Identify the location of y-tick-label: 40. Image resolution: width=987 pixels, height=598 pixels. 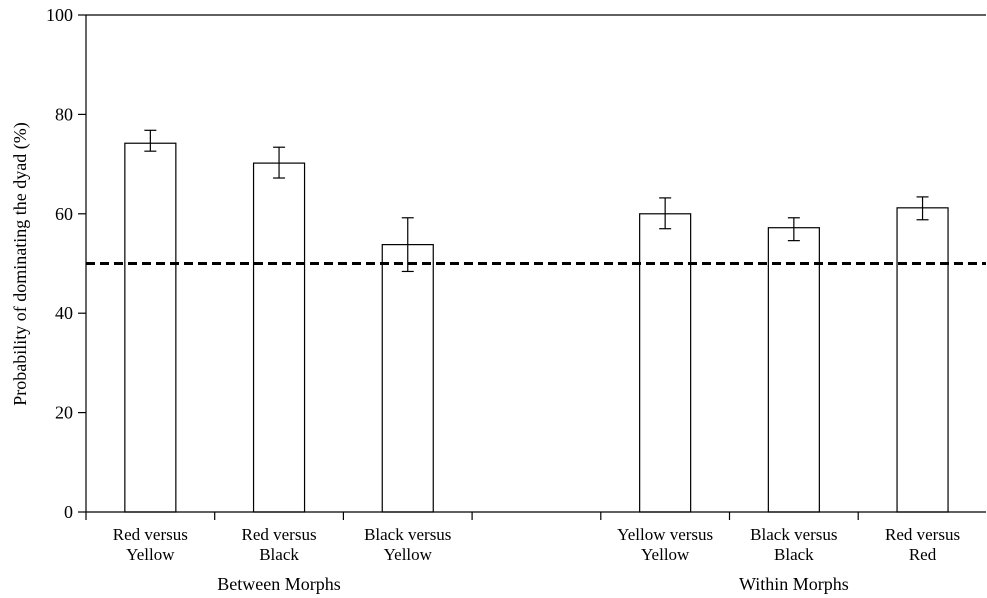
(64, 313).